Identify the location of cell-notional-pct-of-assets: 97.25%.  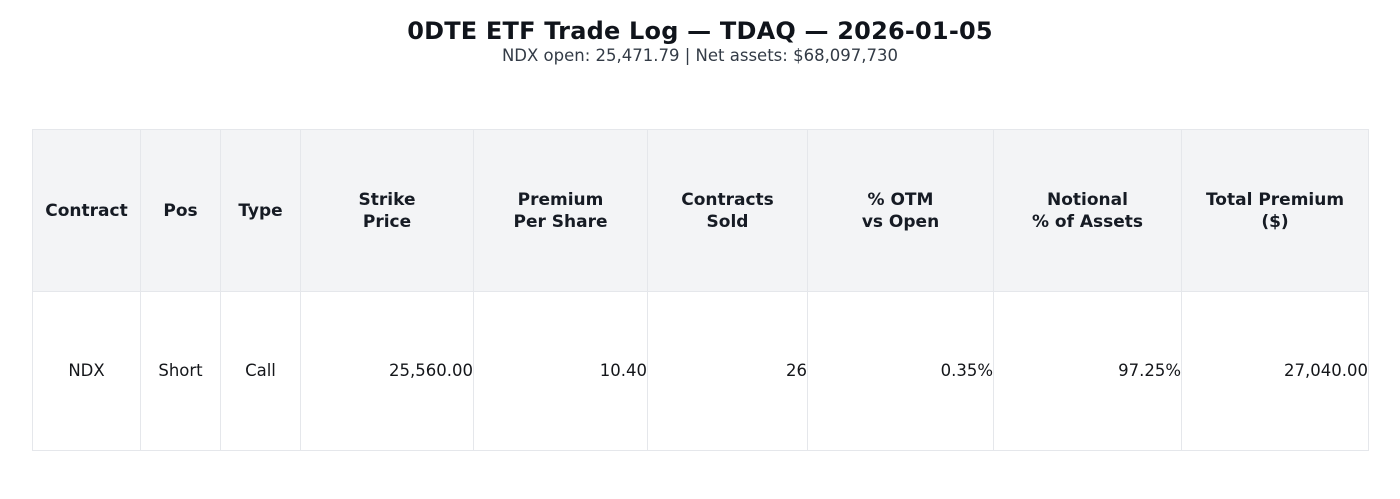
(1087, 371).